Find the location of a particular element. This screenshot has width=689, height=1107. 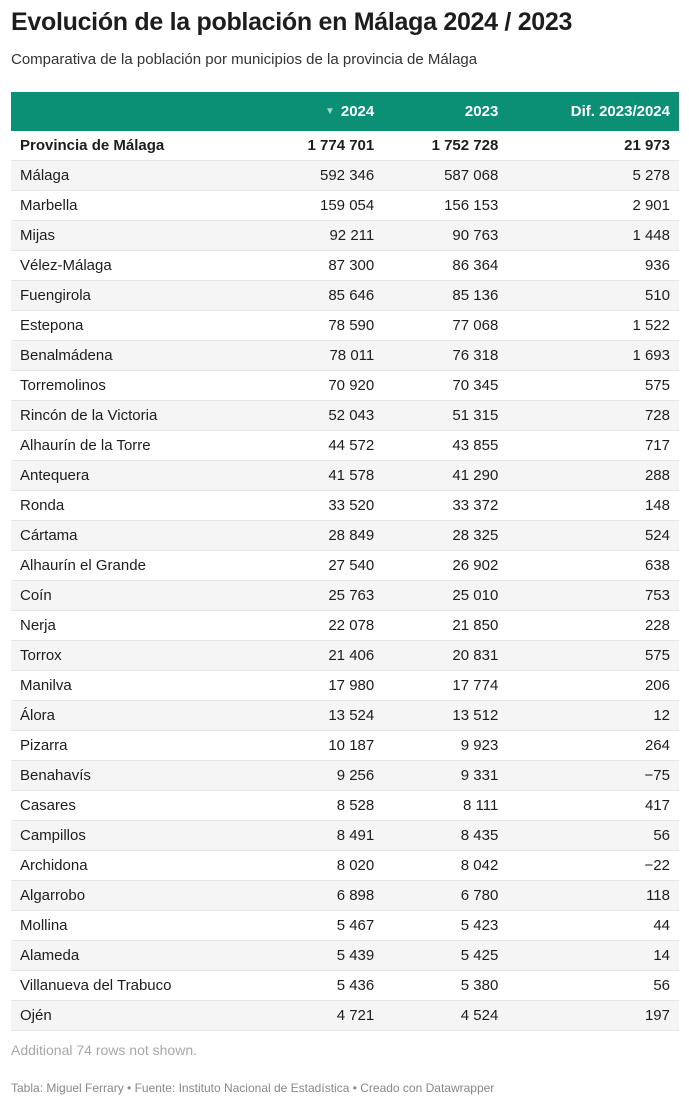

table-row: Alhaurín el Grande 27 540 26 902 638 is located at coordinates (345, 565).